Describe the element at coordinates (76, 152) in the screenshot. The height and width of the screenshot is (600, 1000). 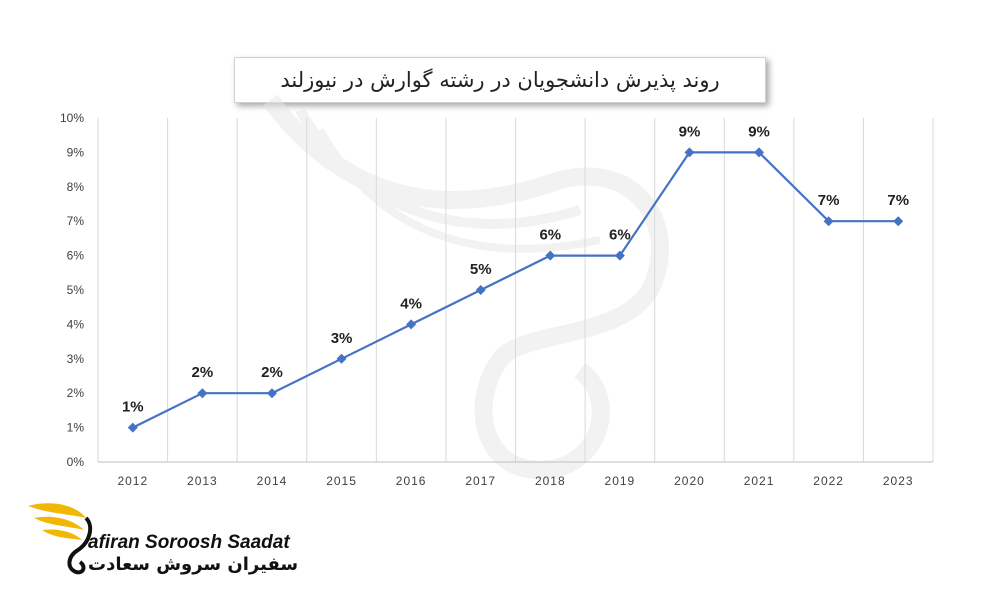
I see `y-tick-label: 9%` at that location.